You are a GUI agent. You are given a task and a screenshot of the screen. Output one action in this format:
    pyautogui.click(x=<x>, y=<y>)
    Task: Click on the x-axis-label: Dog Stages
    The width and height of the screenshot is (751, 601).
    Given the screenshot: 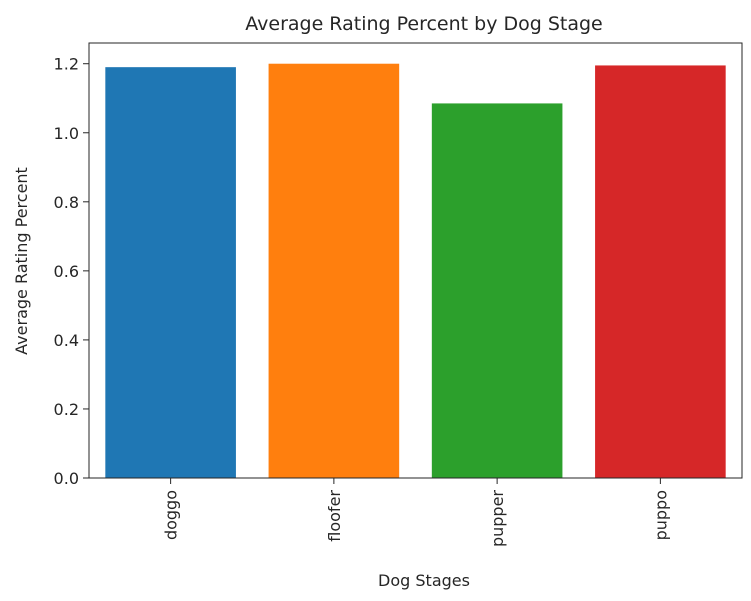 What is the action you would take?
    pyautogui.click(x=424, y=580)
    